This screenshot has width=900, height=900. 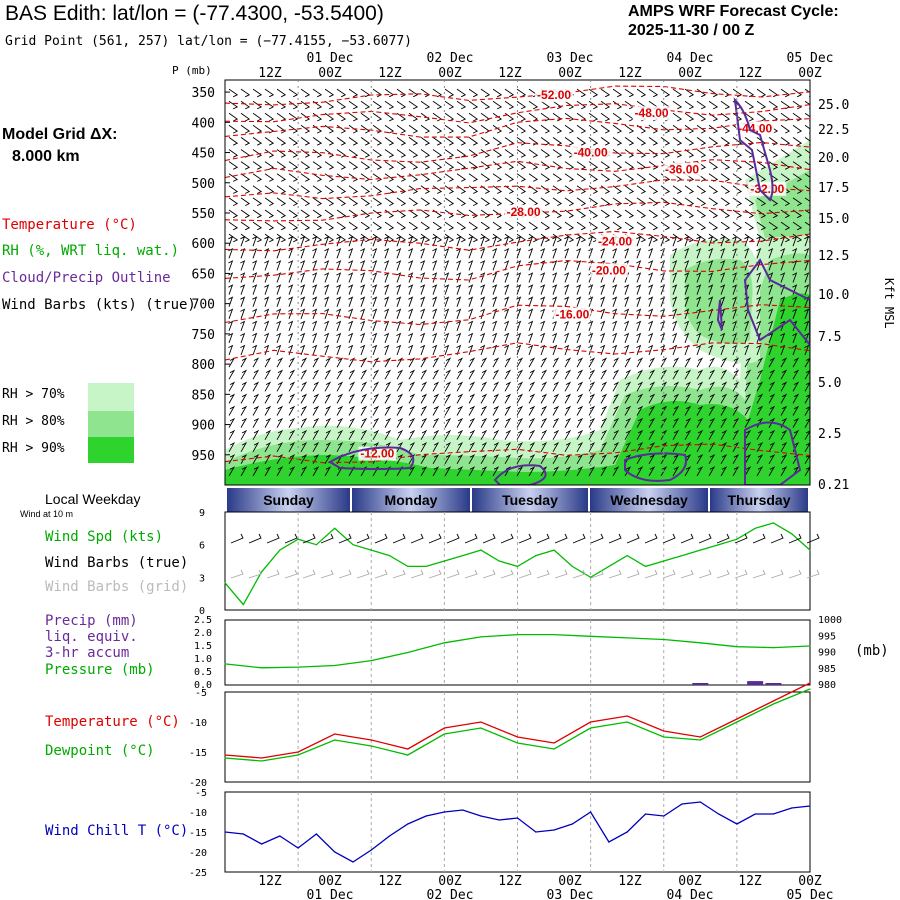 I want to click on sfc-barb-grid, so click(x=741, y=574).